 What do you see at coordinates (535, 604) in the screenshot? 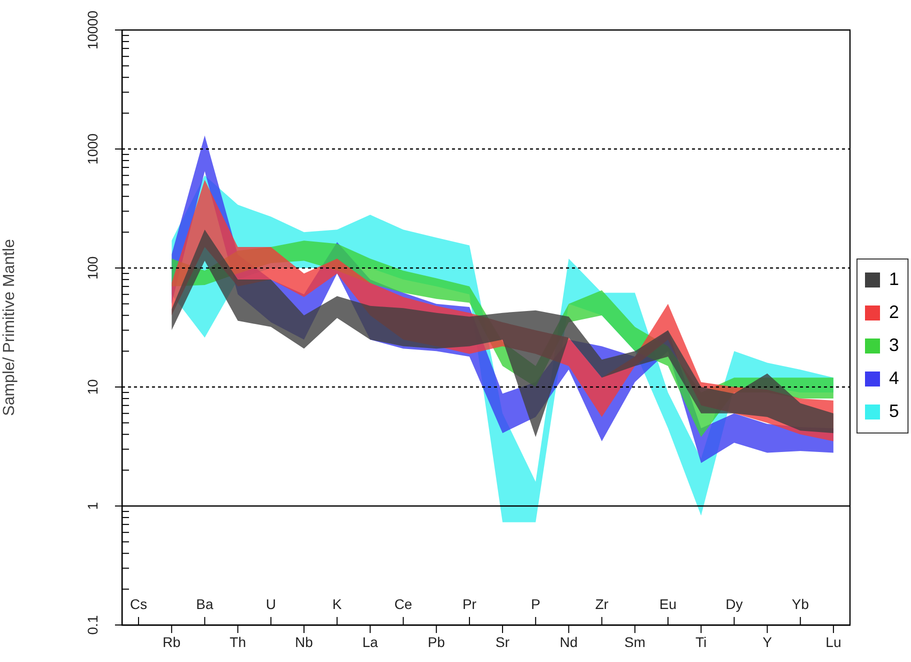
I see `x-tick-label: P` at bounding box center [535, 604].